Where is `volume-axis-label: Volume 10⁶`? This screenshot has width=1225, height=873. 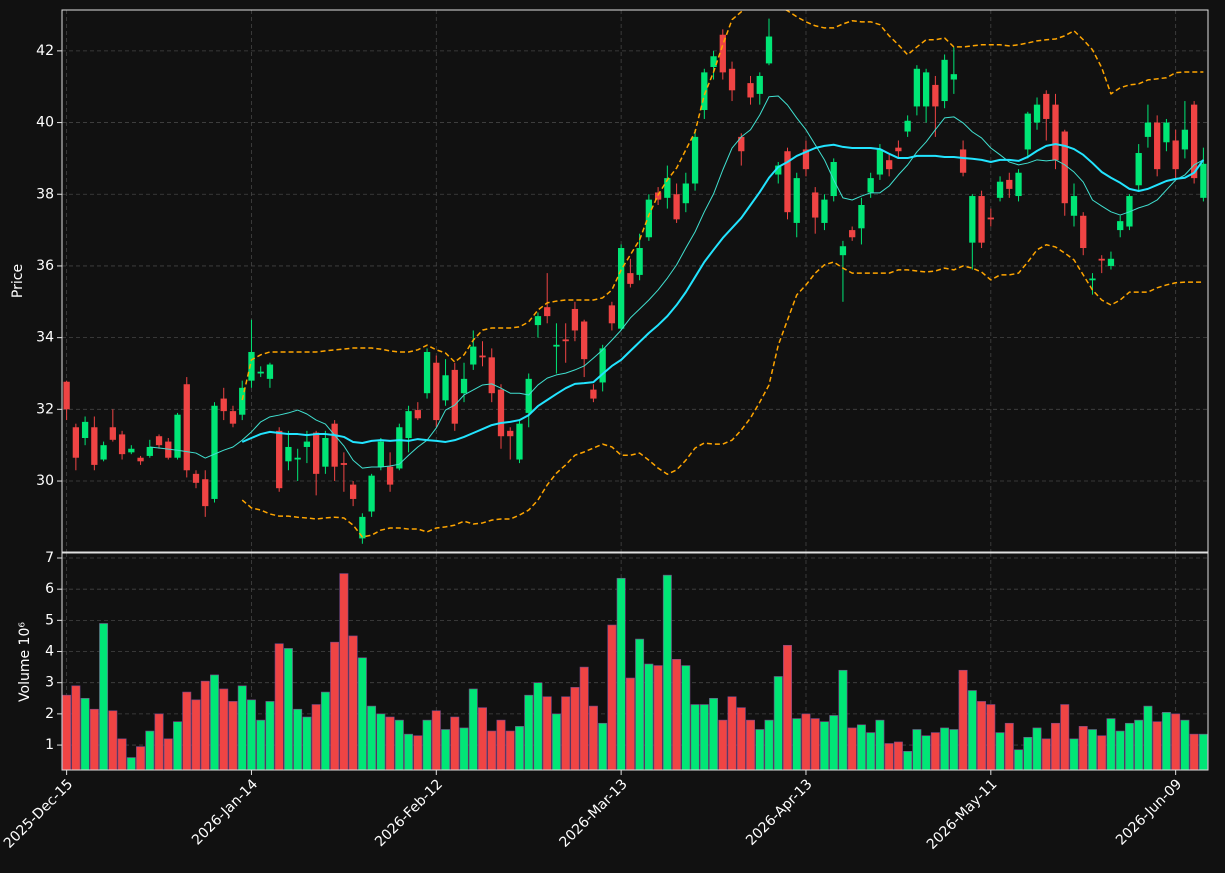
volume-axis-label: Volume 10⁶ is located at coordinates (25, 662).